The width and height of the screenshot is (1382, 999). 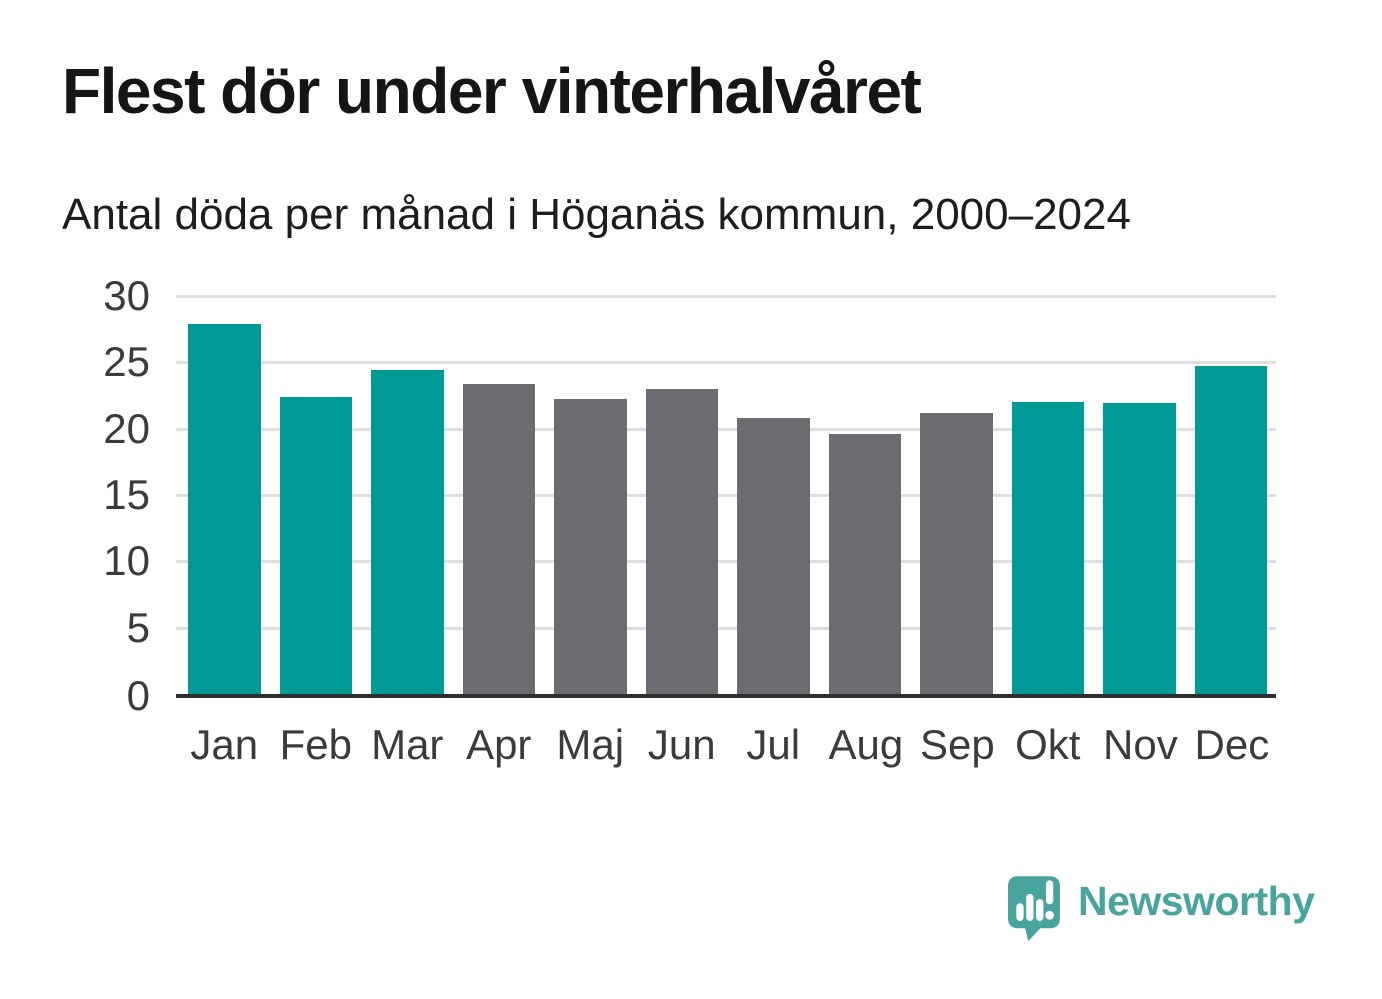 I want to click on x-tick-label-sep: Sep, so click(x=957, y=744).